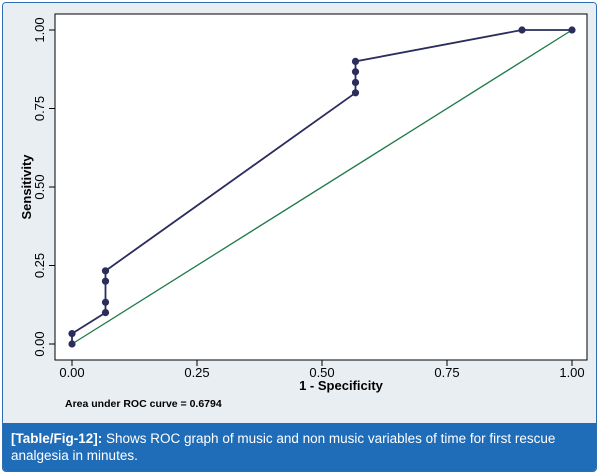  Describe the element at coordinates (39, 108) in the screenshot. I see `y-tick-label-3: 0.75` at that location.